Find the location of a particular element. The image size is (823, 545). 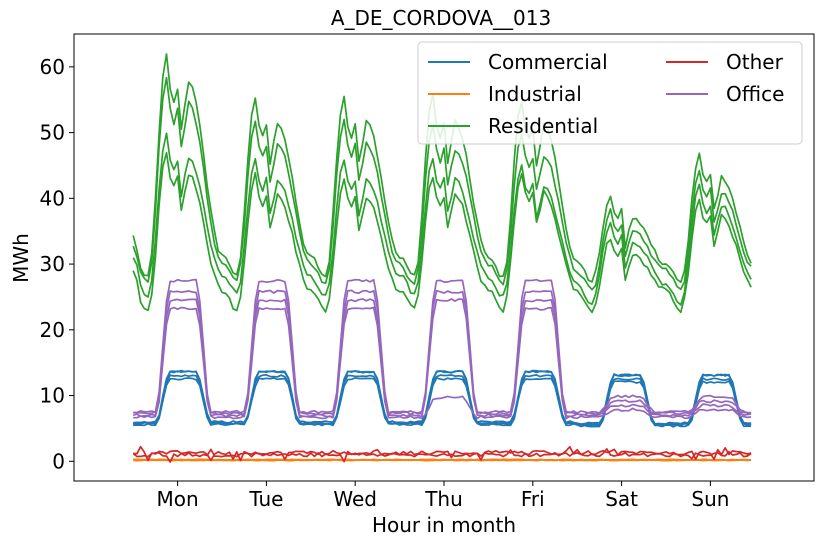

y-tick-label: 10 is located at coordinates (52, 396).